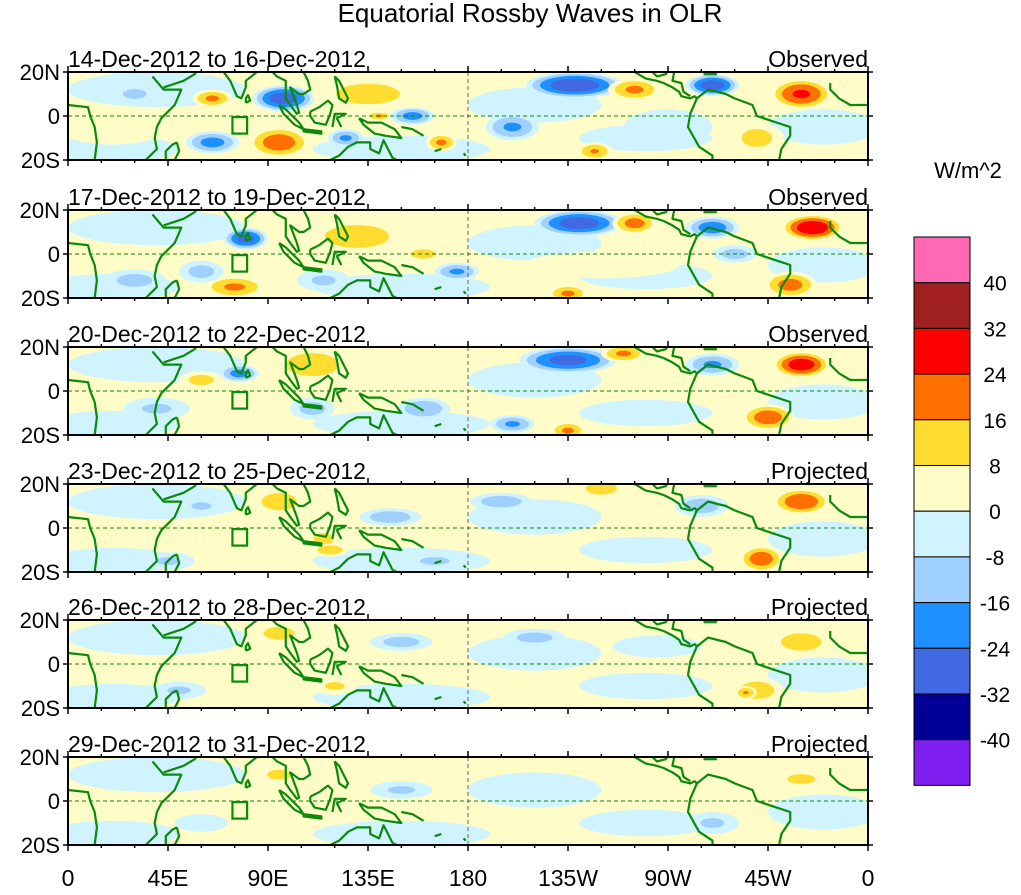 This screenshot has height=895, width=1021. What do you see at coordinates (217, 197) in the screenshot?
I see `panel-date-range: 17-Dec-2012 to 19-Dec-2012` at bounding box center [217, 197].